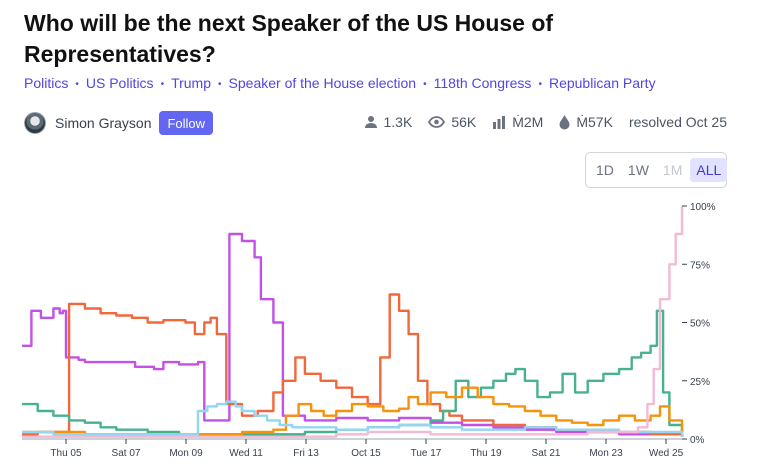  What do you see at coordinates (126, 453) in the screenshot?
I see `x-tick-label: Sat 07` at bounding box center [126, 453].